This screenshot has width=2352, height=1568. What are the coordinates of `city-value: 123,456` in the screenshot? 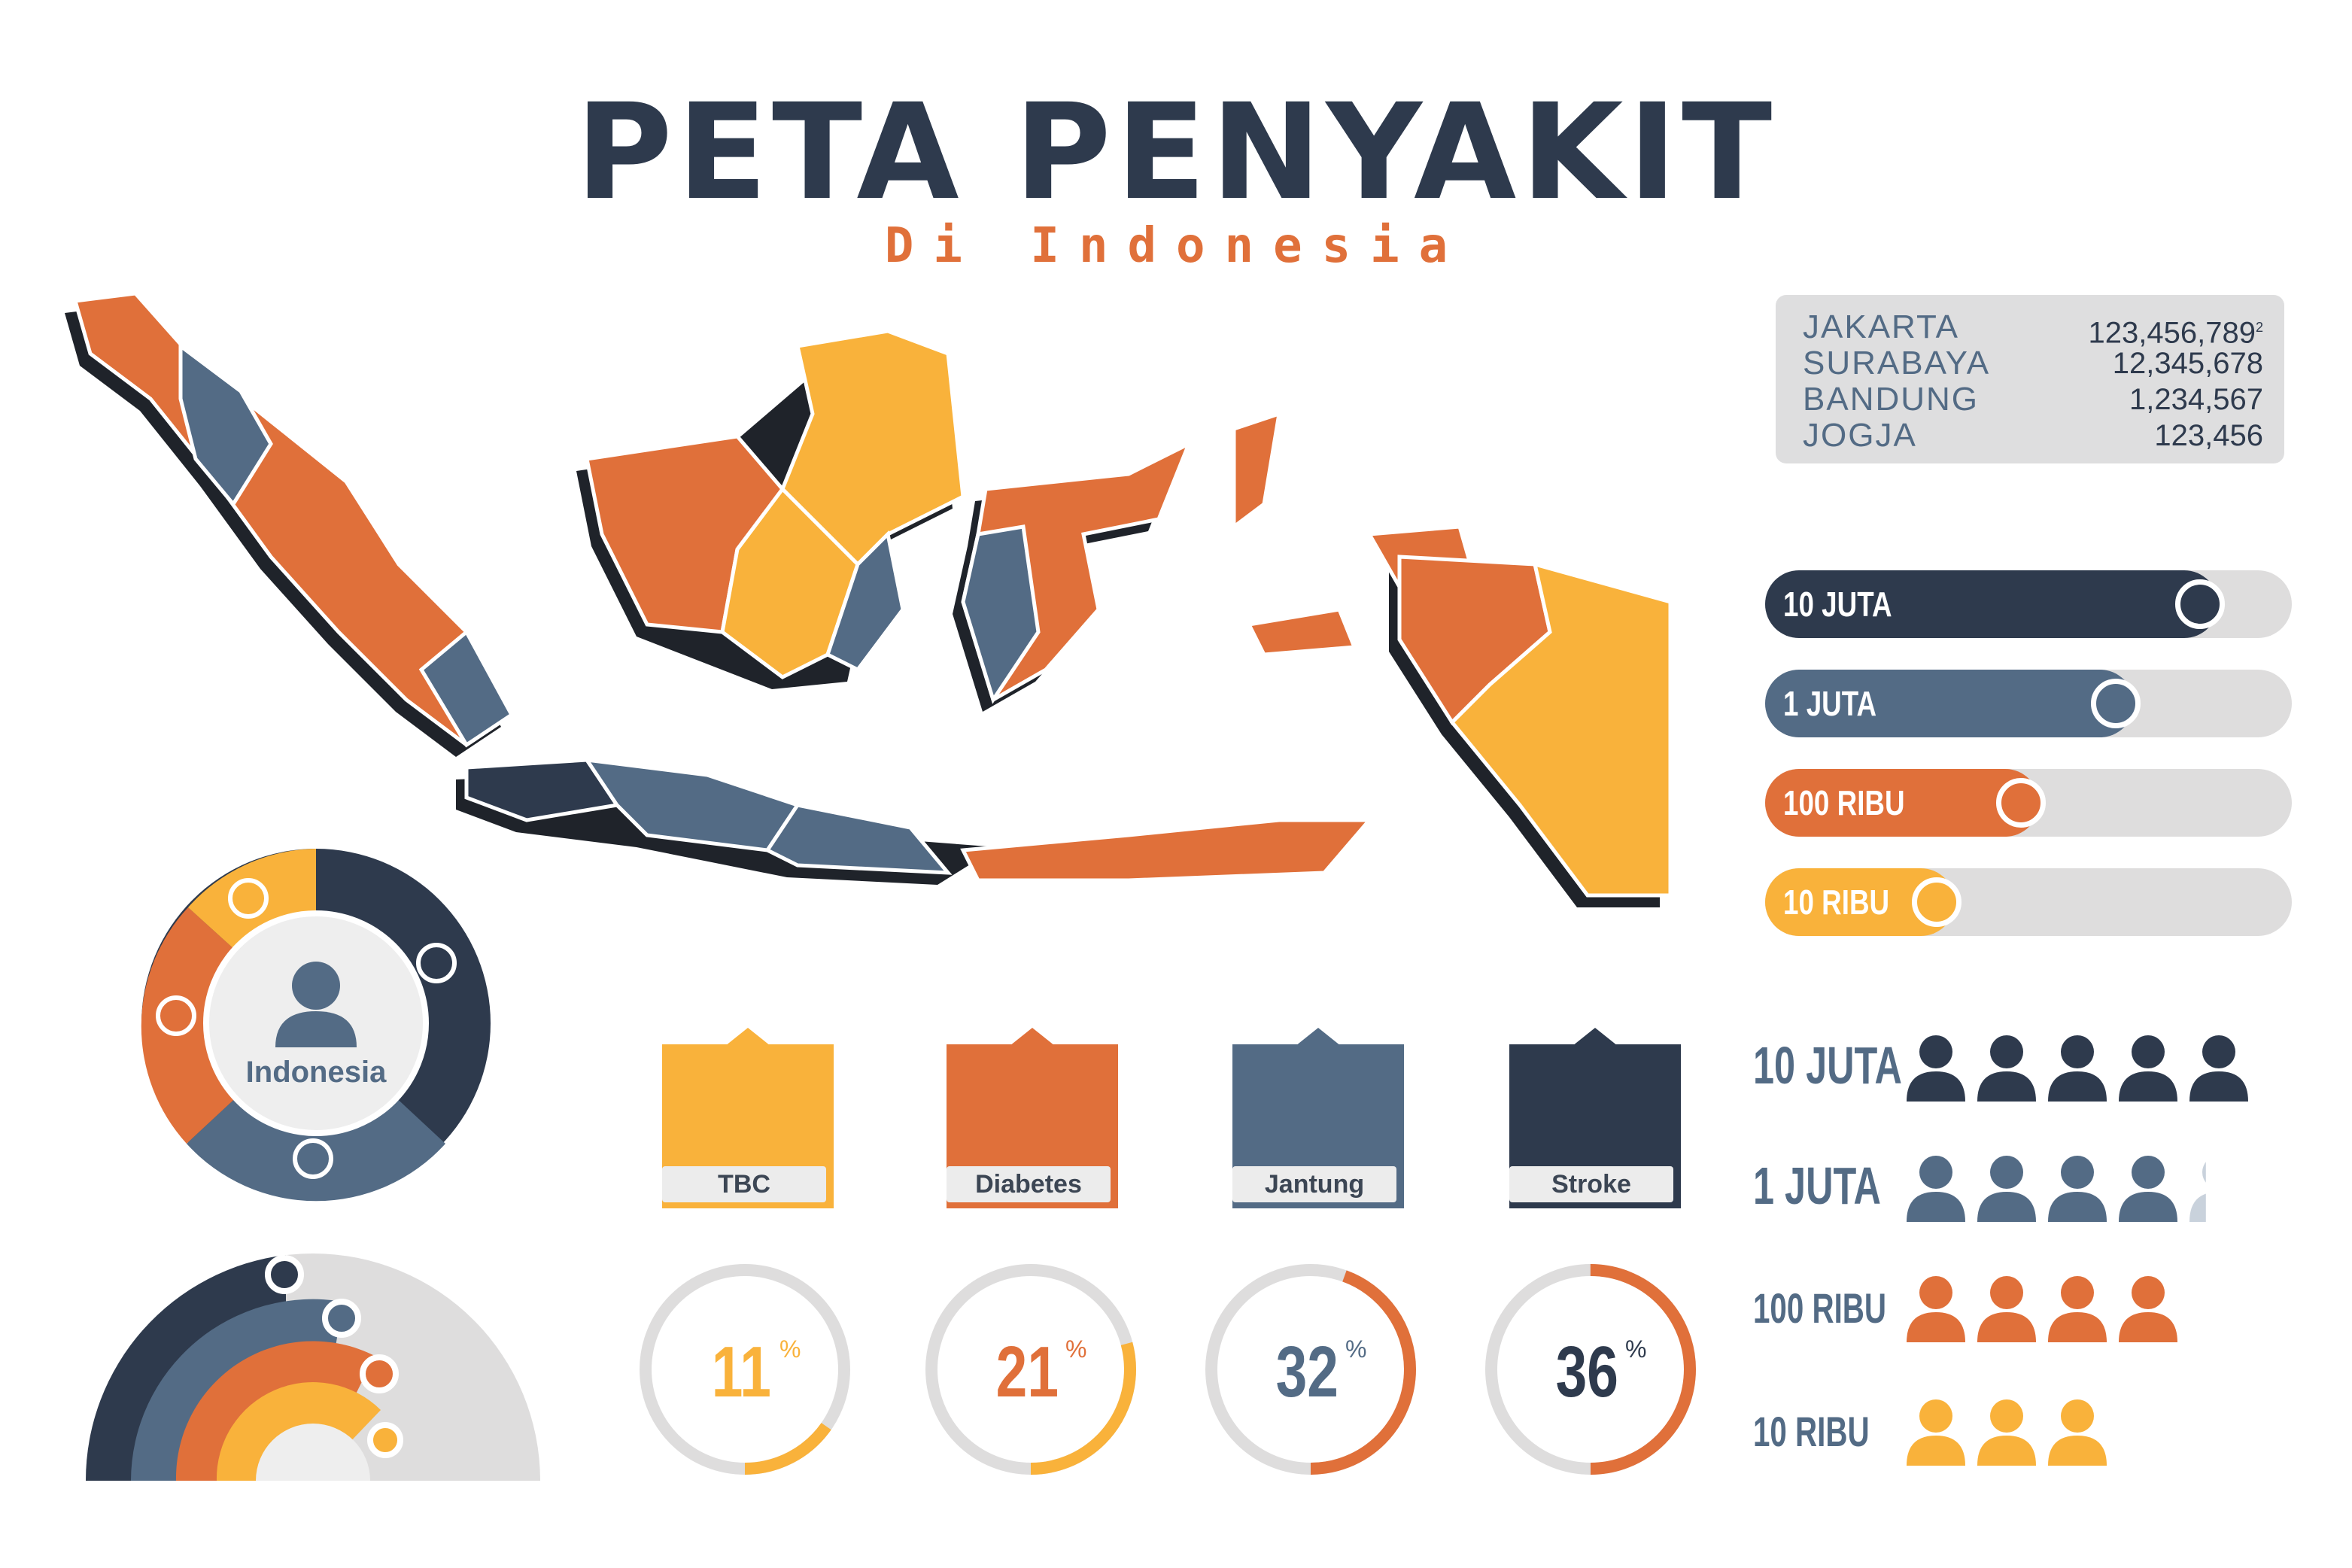 It's located at (2208, 435).